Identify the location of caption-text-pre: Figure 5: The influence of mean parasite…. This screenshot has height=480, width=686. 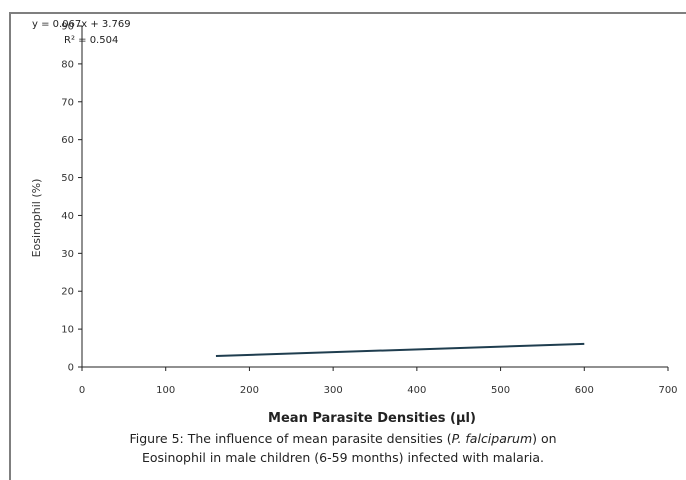
(290, 438).